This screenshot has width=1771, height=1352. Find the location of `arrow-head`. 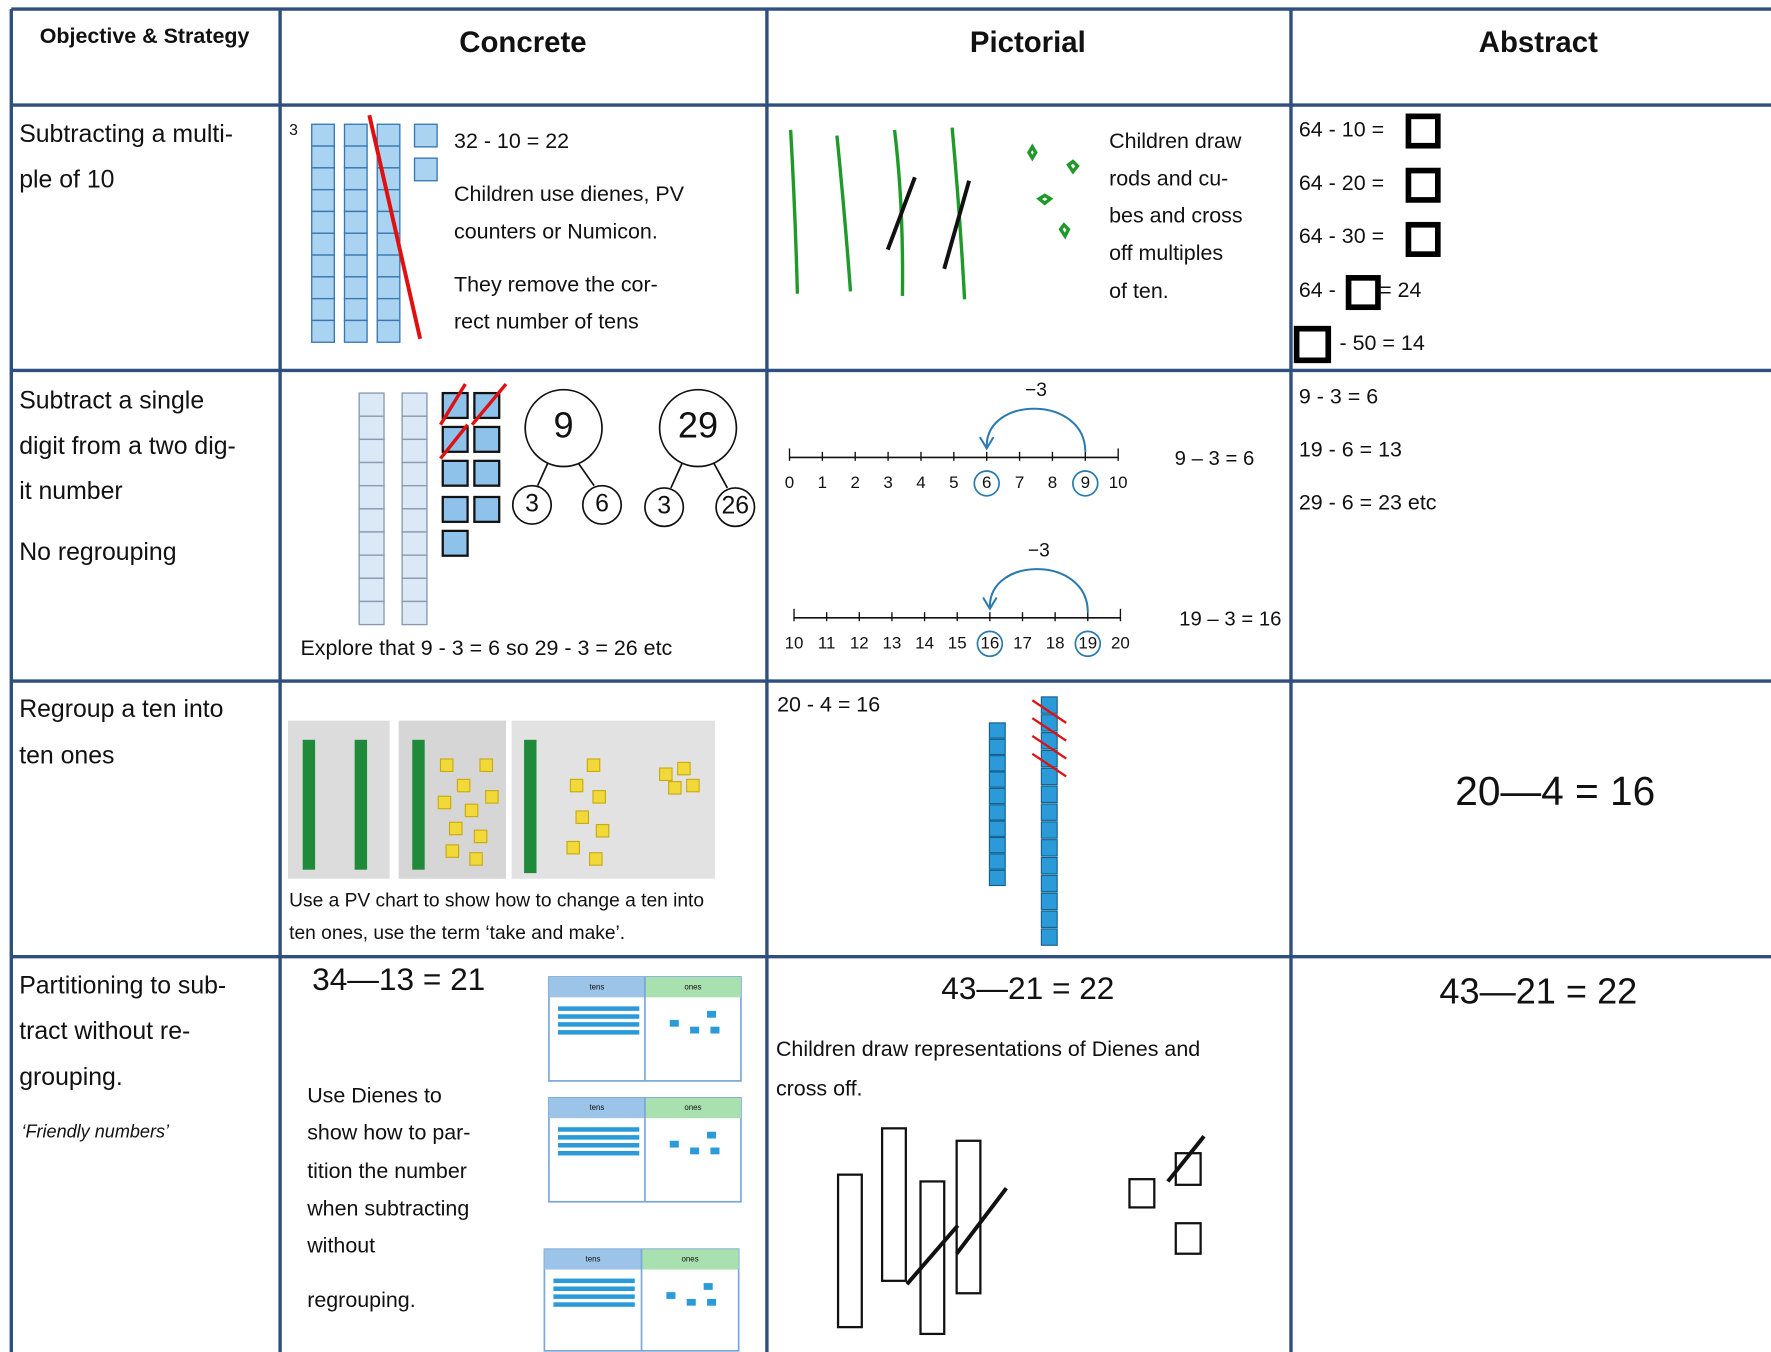

arrow-head is located at coordinates (990, 603).